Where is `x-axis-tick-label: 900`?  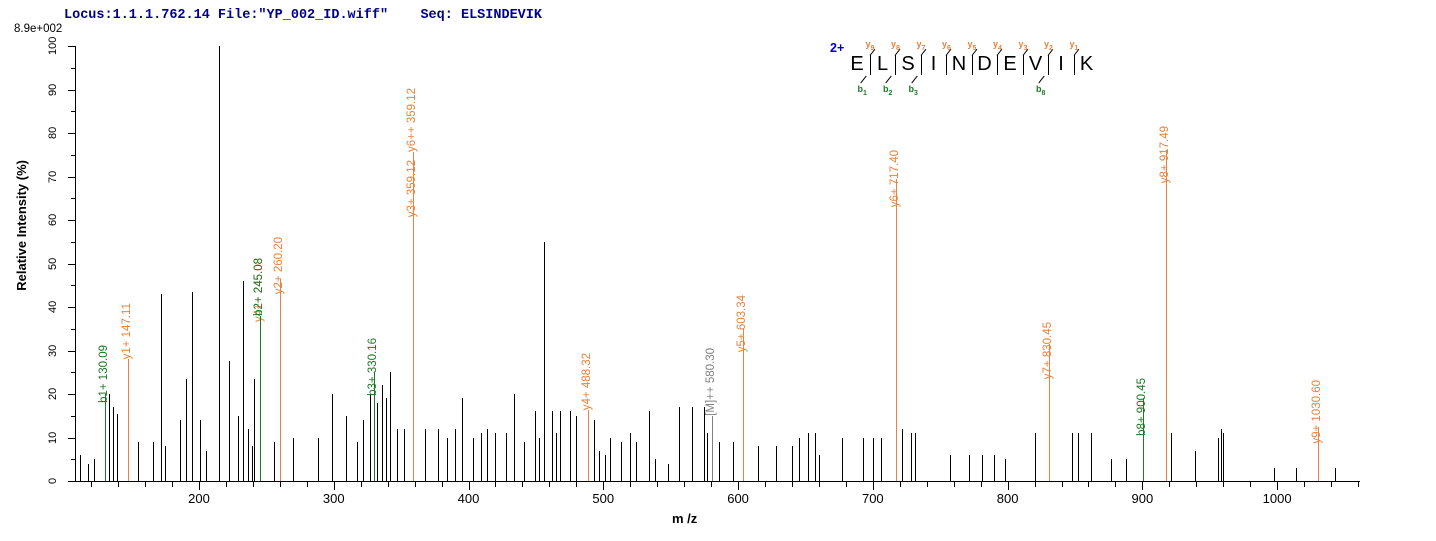 x-axis-tick-label: 900 is located at coordinates (1142, 498).